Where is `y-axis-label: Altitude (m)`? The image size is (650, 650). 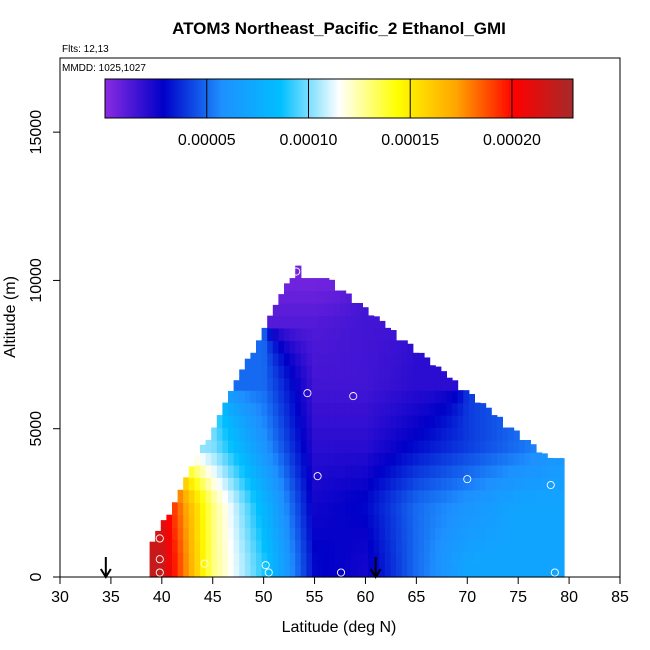 y-axis-label: Altitude (m) is located at coordinates (10, 317).